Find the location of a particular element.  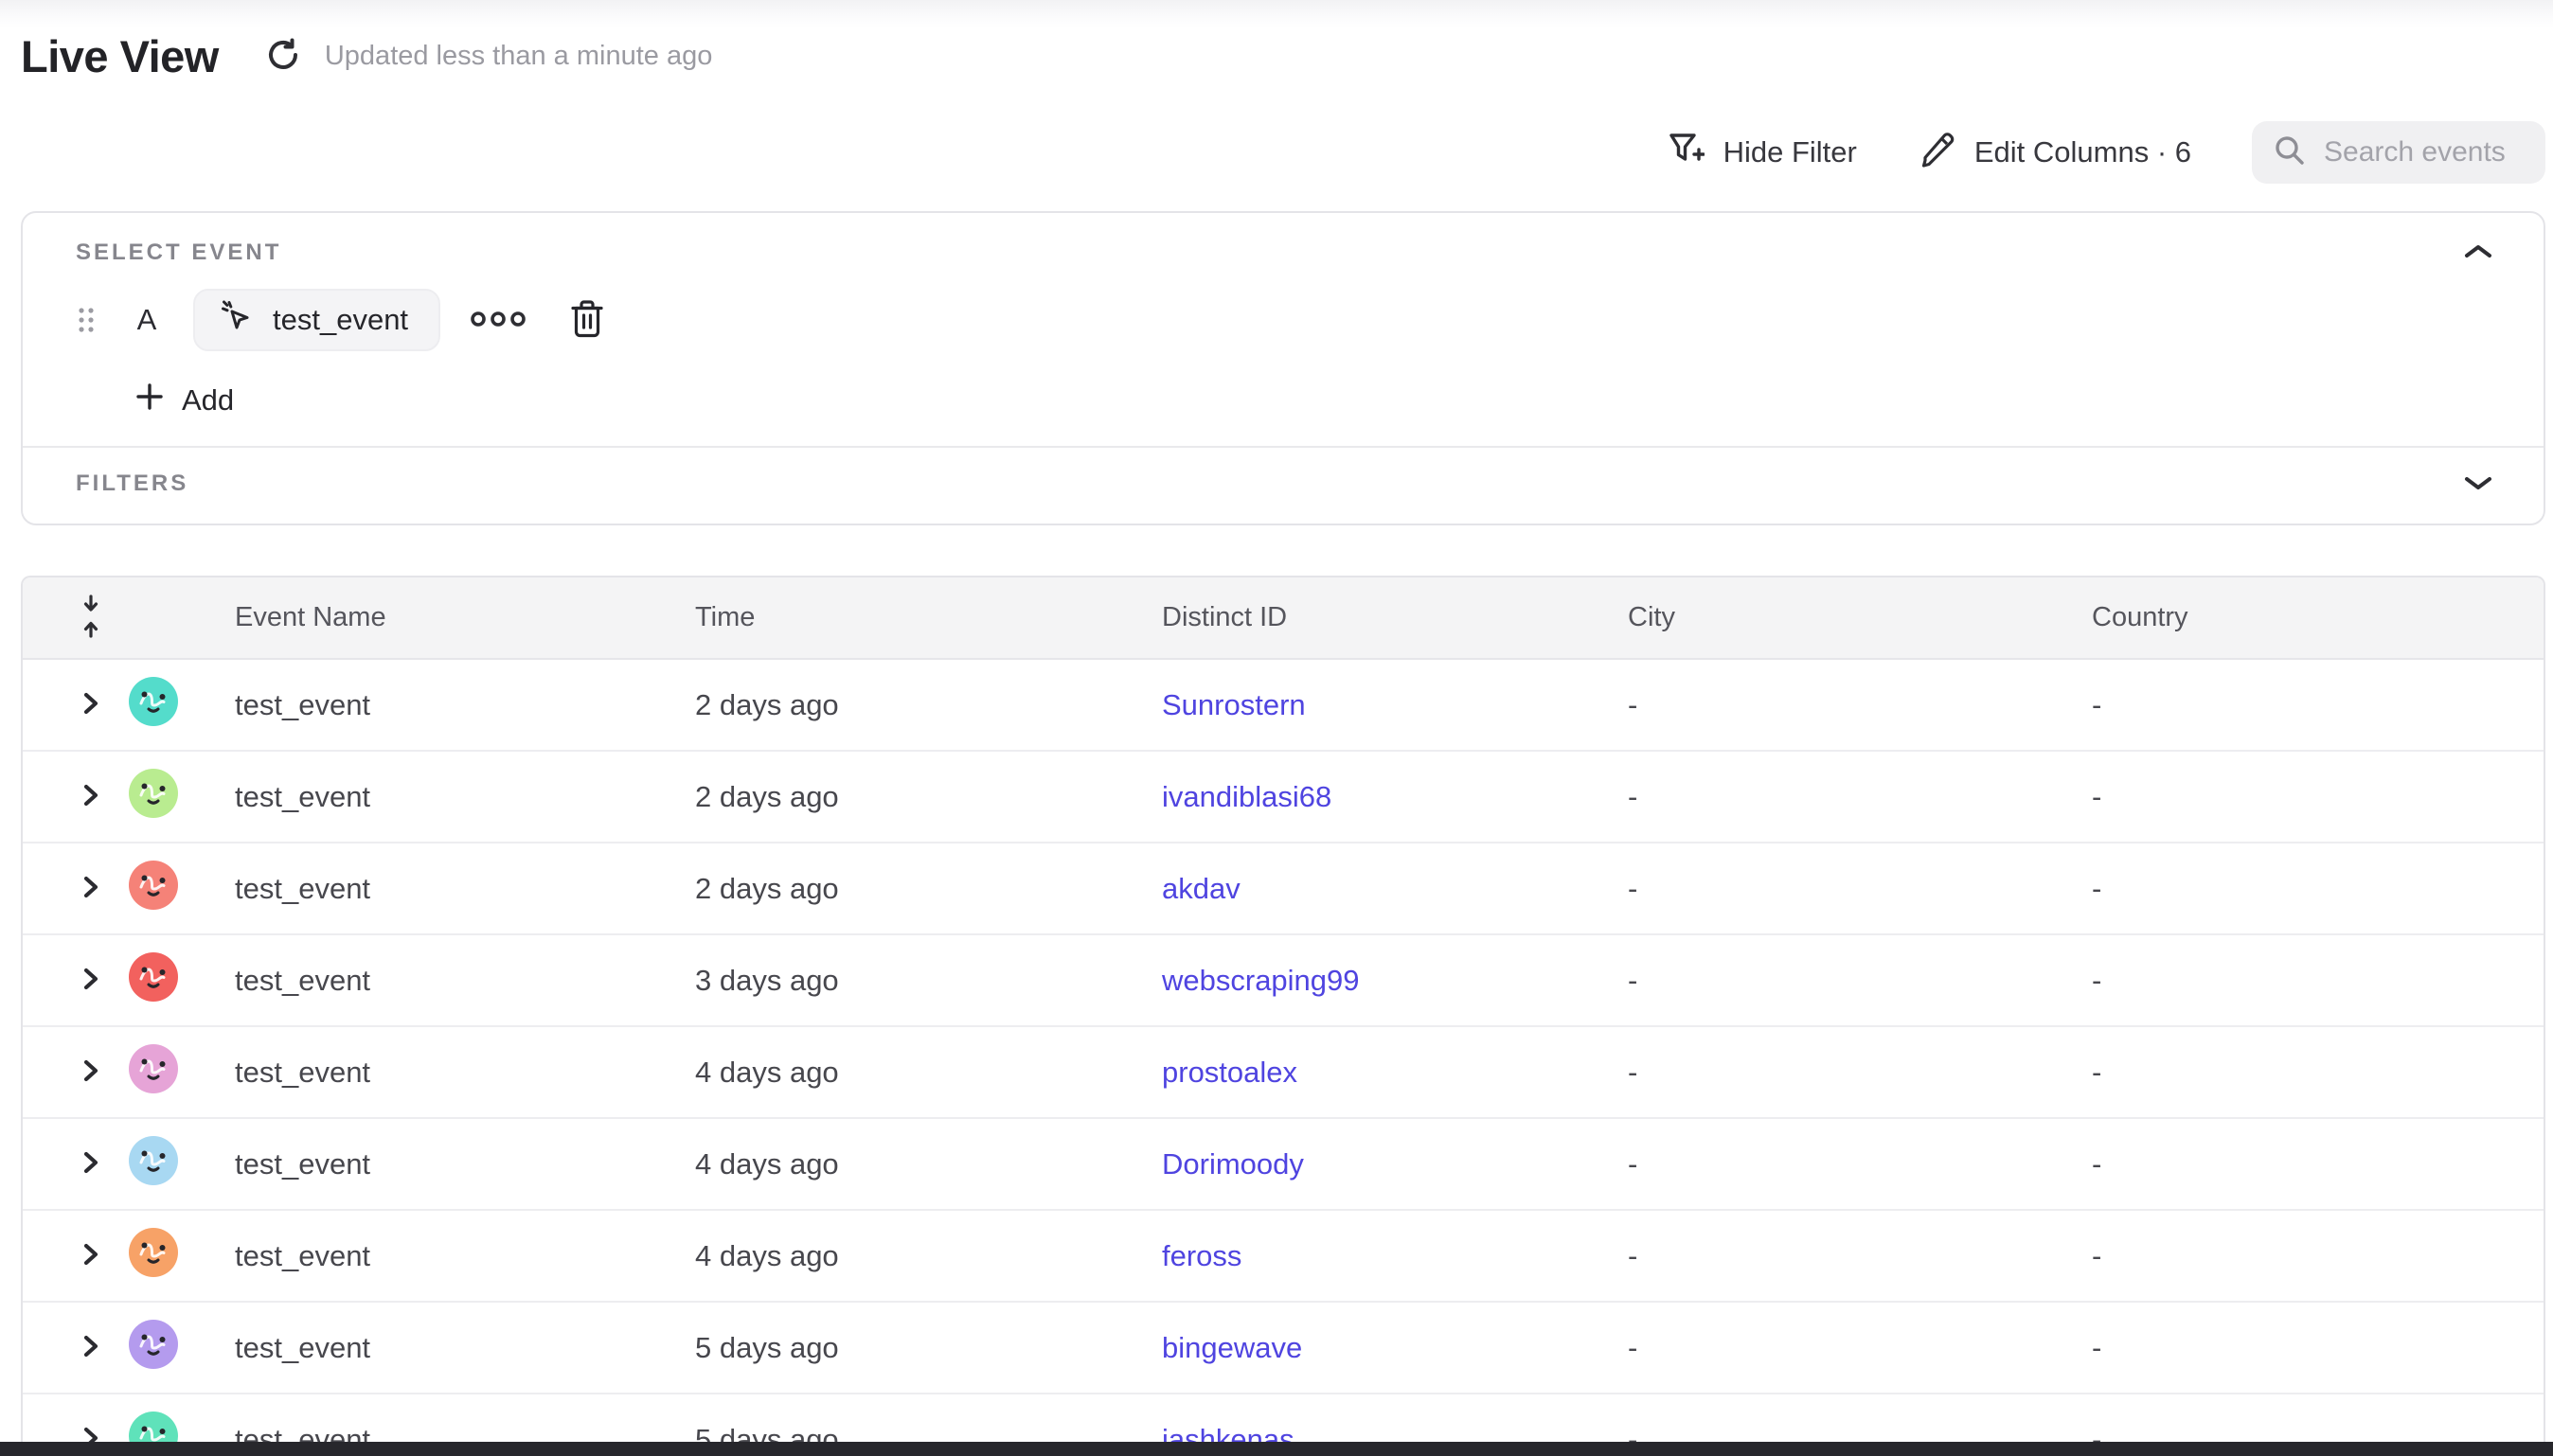

table-row: test_event 4 days ago Dorimoody - - is located at coordinates (1283, 1165).